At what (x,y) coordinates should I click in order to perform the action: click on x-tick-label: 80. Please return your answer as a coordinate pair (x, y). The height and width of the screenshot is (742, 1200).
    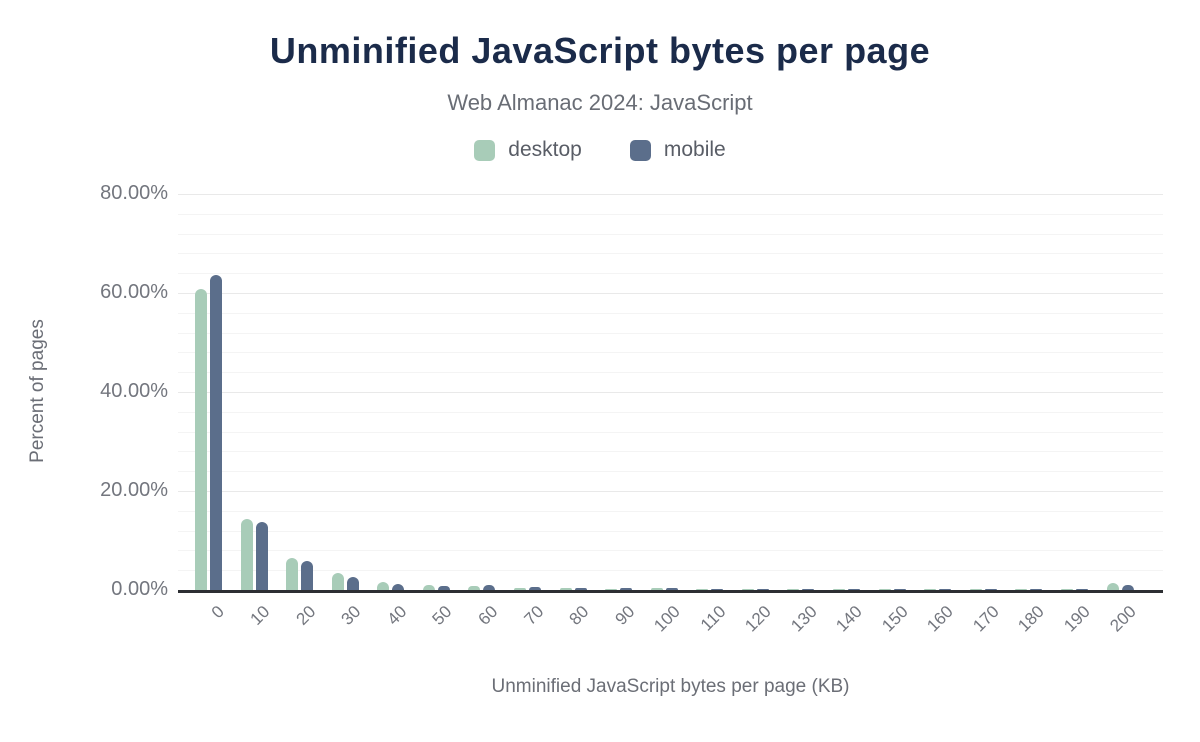
    Looking at the image, I should click on (579, 615).